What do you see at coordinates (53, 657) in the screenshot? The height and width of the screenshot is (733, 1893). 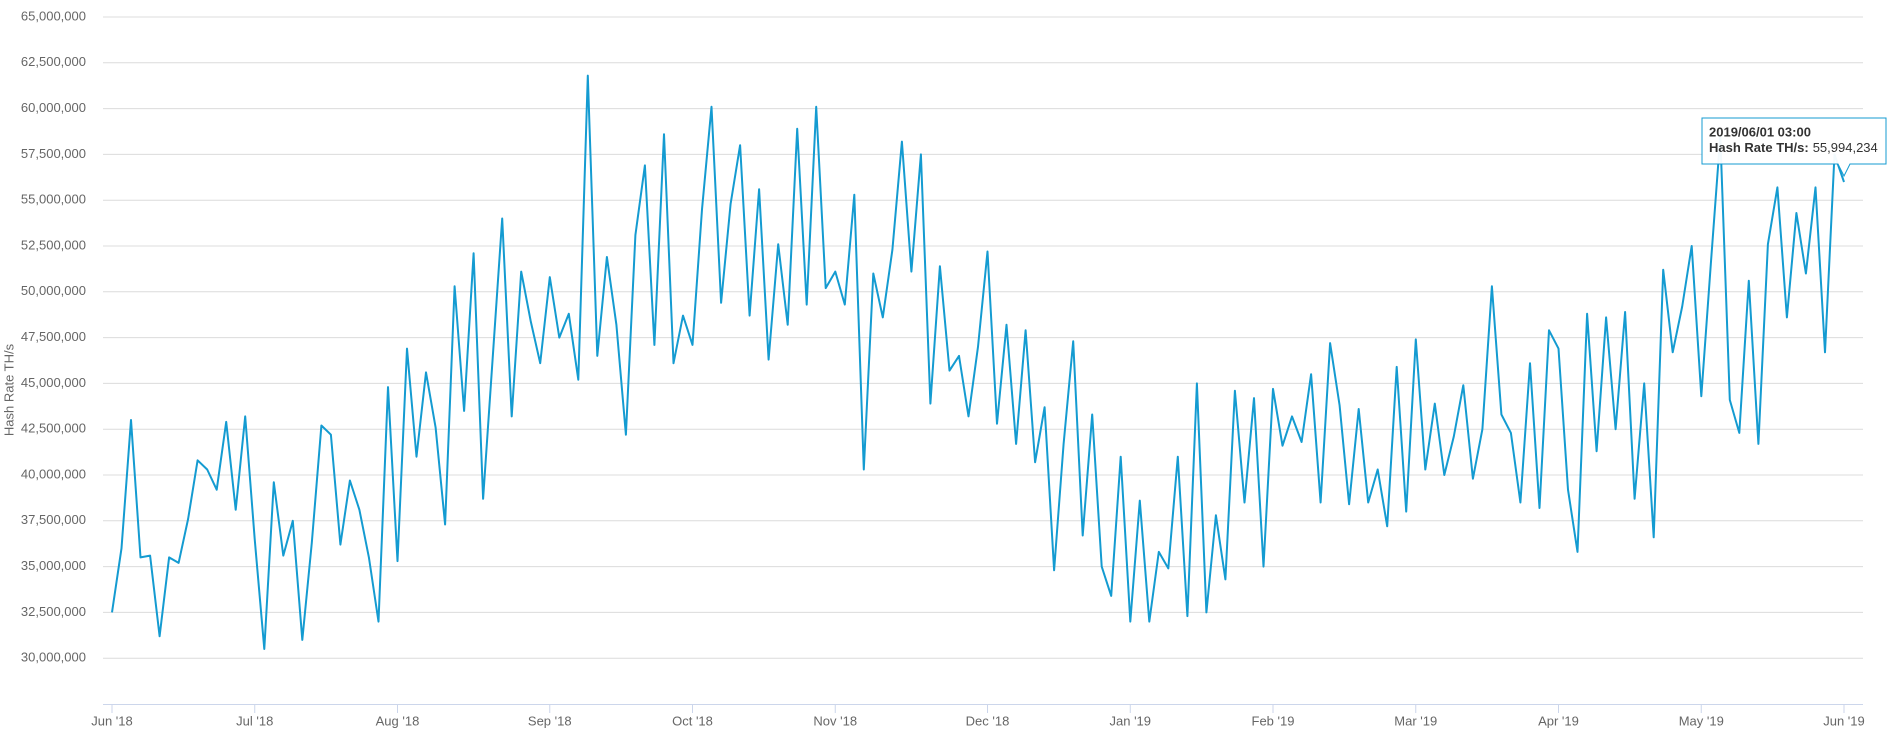 I see `y-tick-label: 30,000,000` at bounding box center [53, 657].